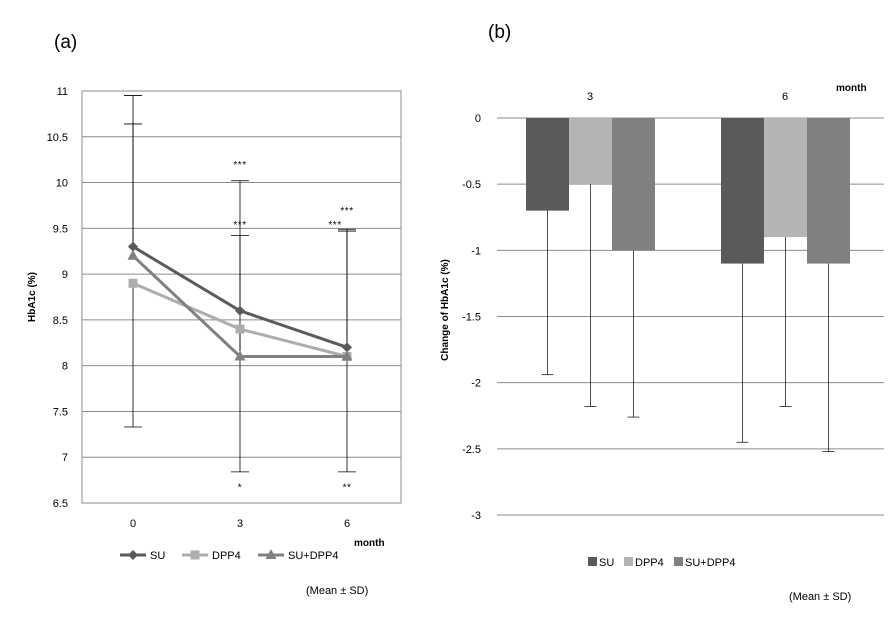 This screenshot has width=894, height=617. Describe the element at coordinates (347, 524) in the screenshot. I see `panel-a-xtick-label: 6` at that location.